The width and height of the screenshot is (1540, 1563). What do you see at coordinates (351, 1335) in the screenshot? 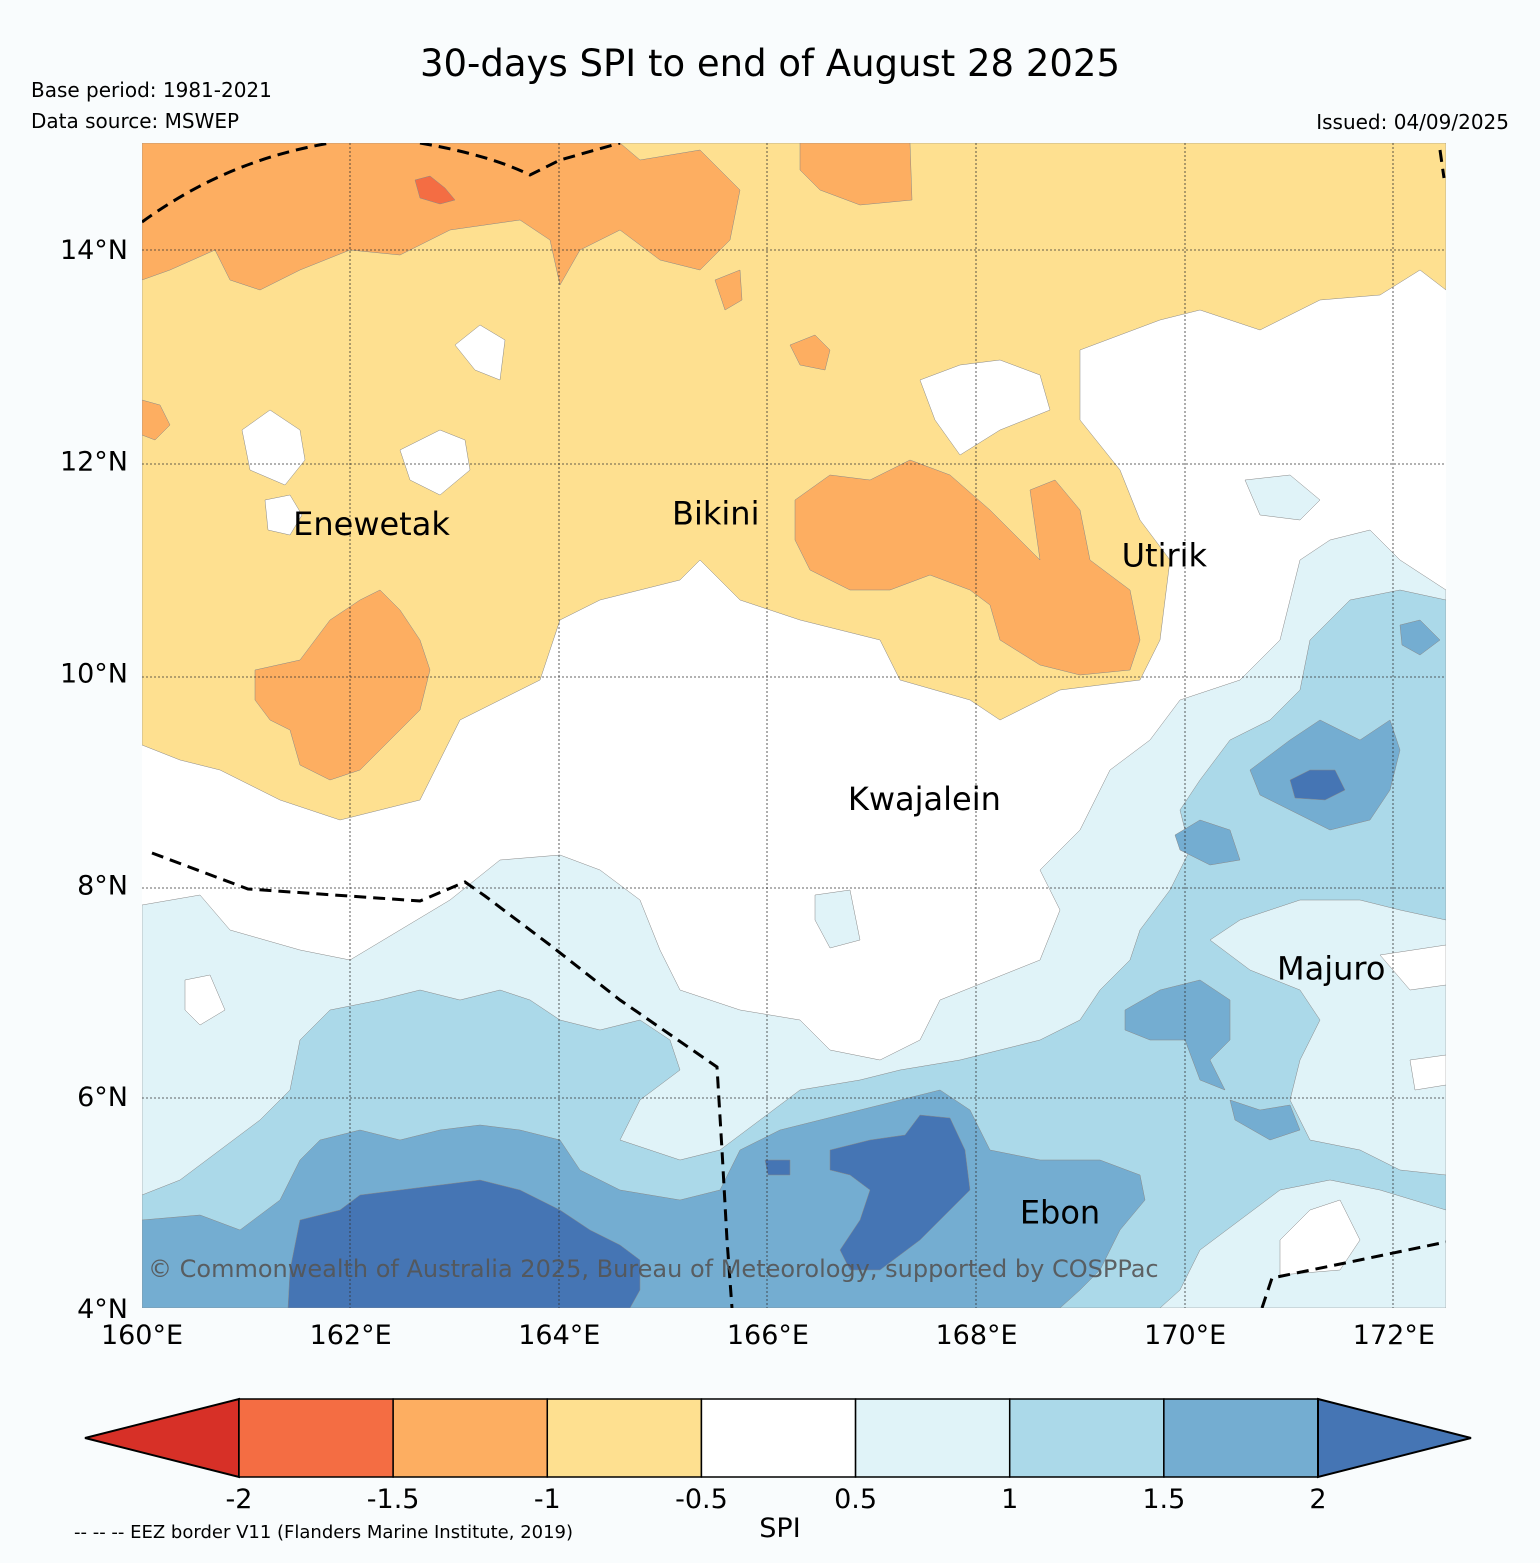
I see `lon-tick-label: 162°E` at bounding box center [351, 1335].